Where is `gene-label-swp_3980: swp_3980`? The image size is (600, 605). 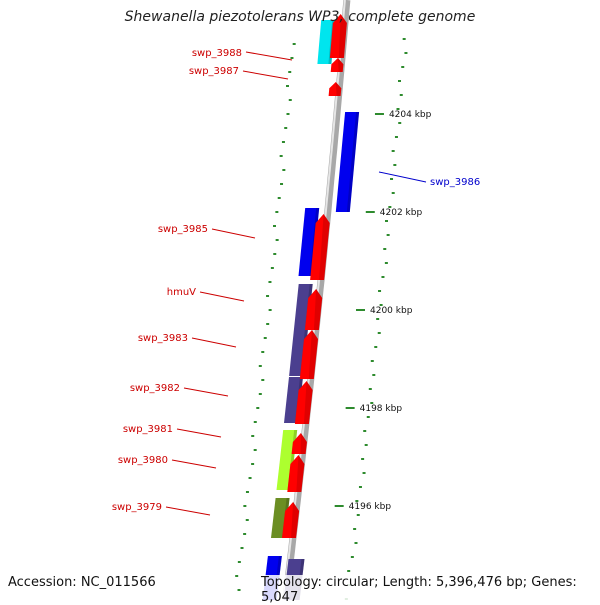 gene-label-swp_3980: swp_3980 is located at coordinates (143, 460).